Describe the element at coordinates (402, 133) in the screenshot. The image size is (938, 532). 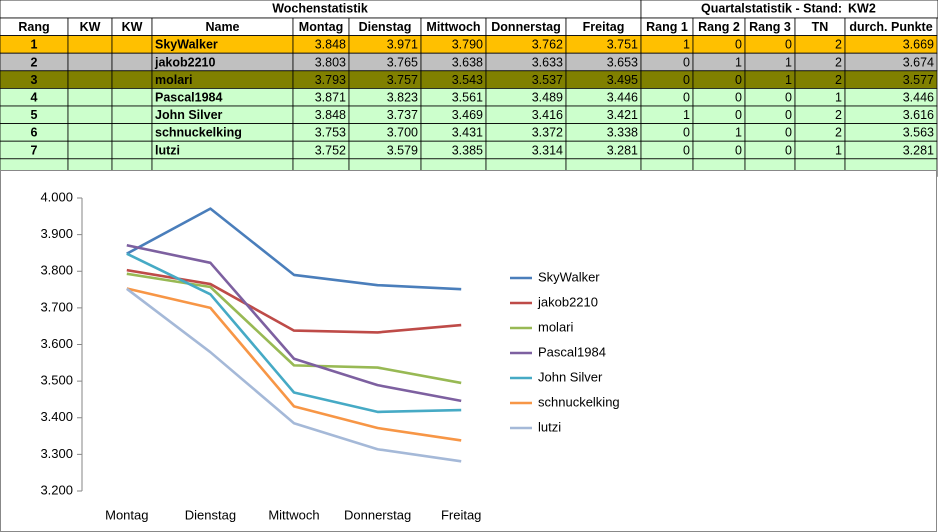
I see `cell-text: 3.700` at that location.